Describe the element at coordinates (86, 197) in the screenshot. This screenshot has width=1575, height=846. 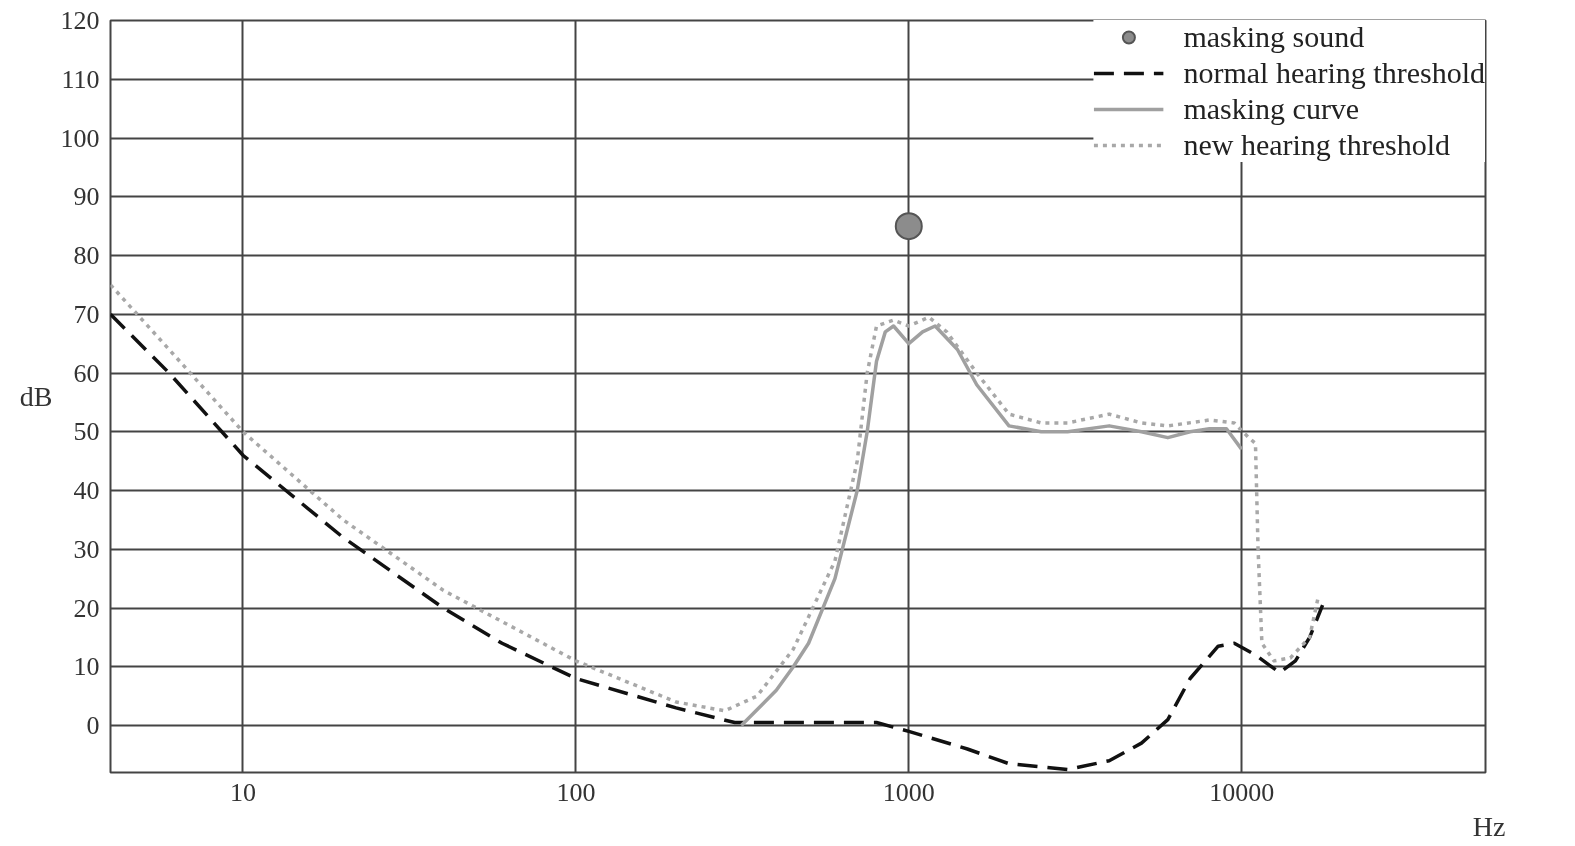
I see `y-tick-label: 90` at that location.